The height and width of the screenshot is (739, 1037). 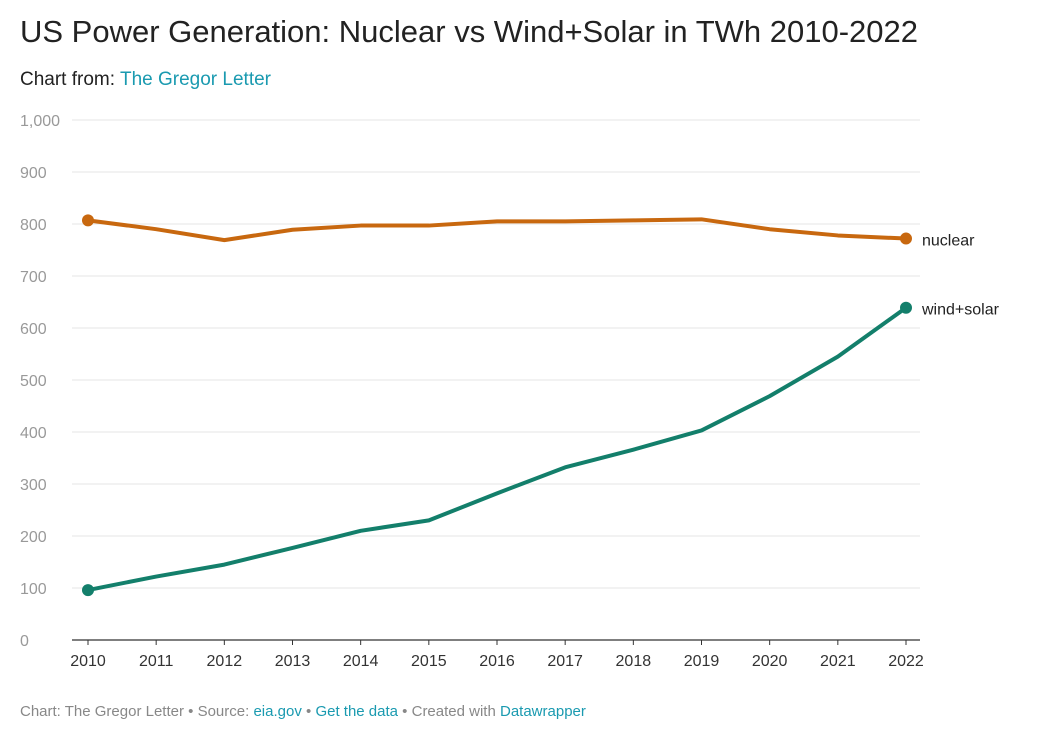 I want to click on y-tick-label: 0, so click(x=24, y=641).